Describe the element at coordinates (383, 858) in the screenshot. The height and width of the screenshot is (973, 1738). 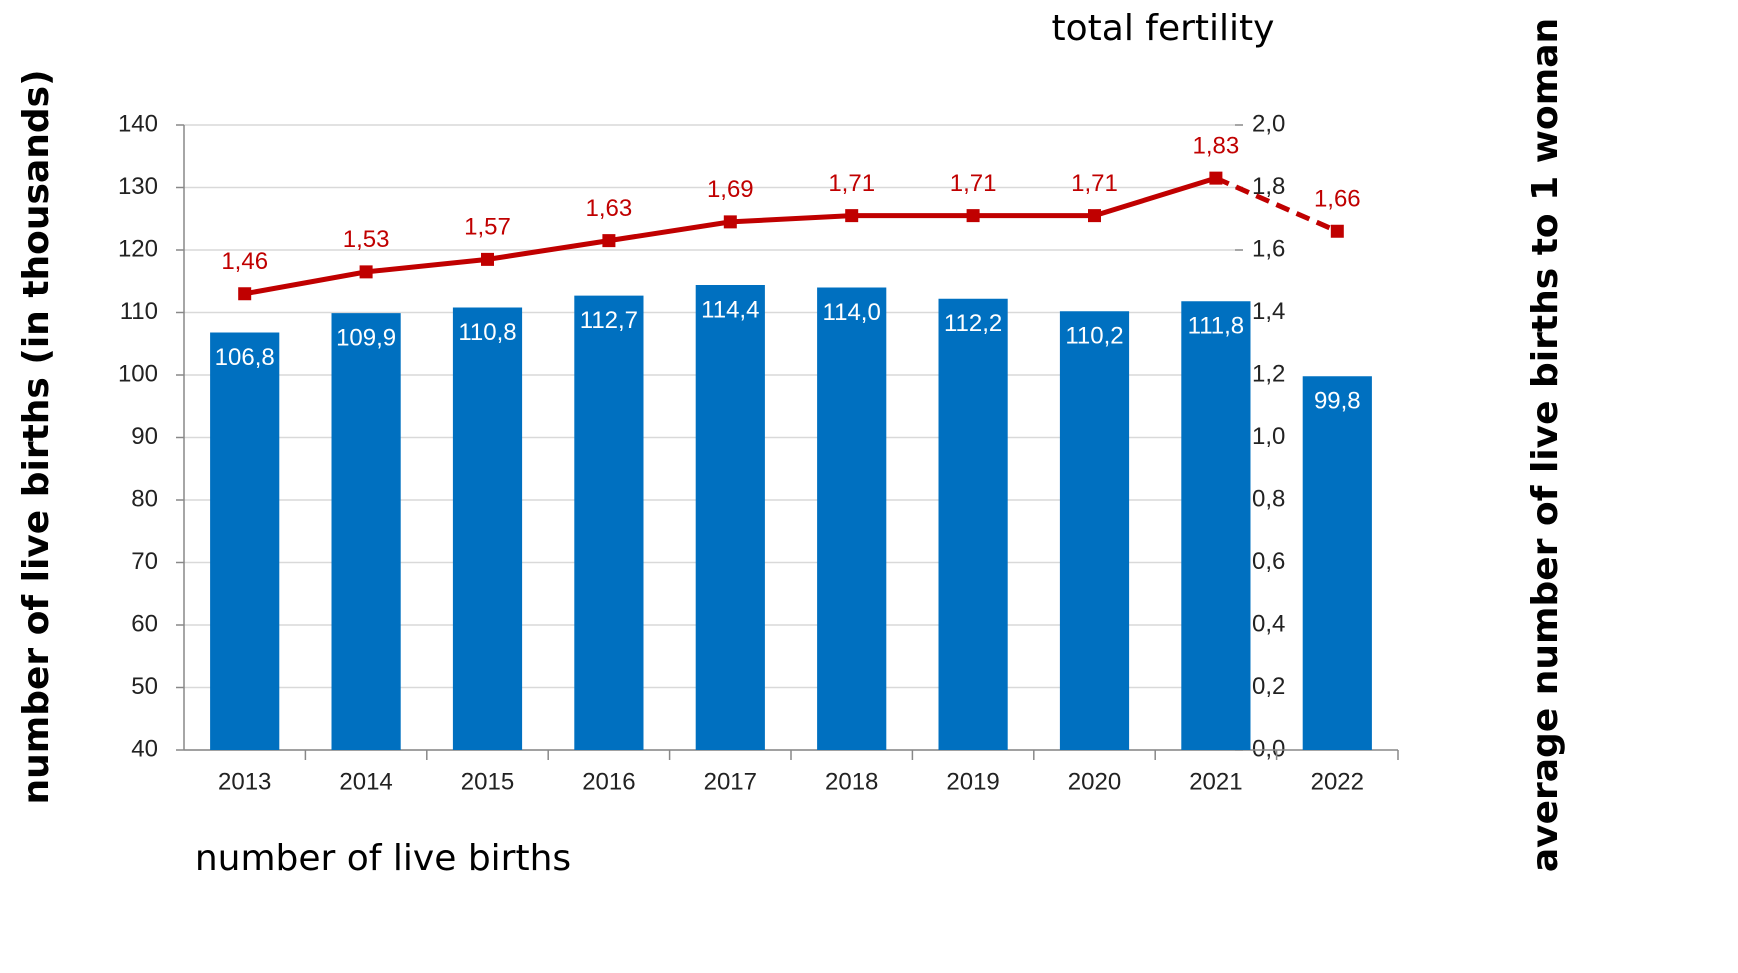
I see `bottom-title: number of live births` at that location.